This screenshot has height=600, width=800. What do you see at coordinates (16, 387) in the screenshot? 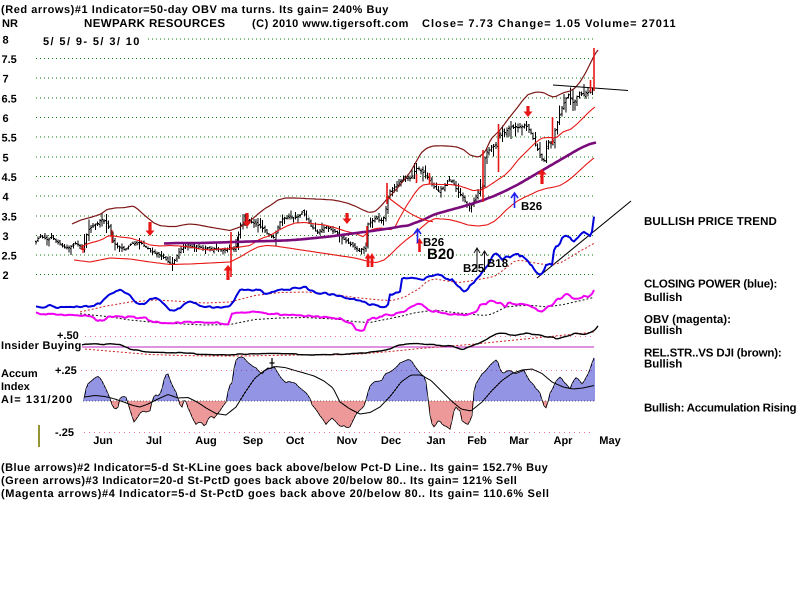
I see `svg-text: Index` at bounding box center [16, 387].